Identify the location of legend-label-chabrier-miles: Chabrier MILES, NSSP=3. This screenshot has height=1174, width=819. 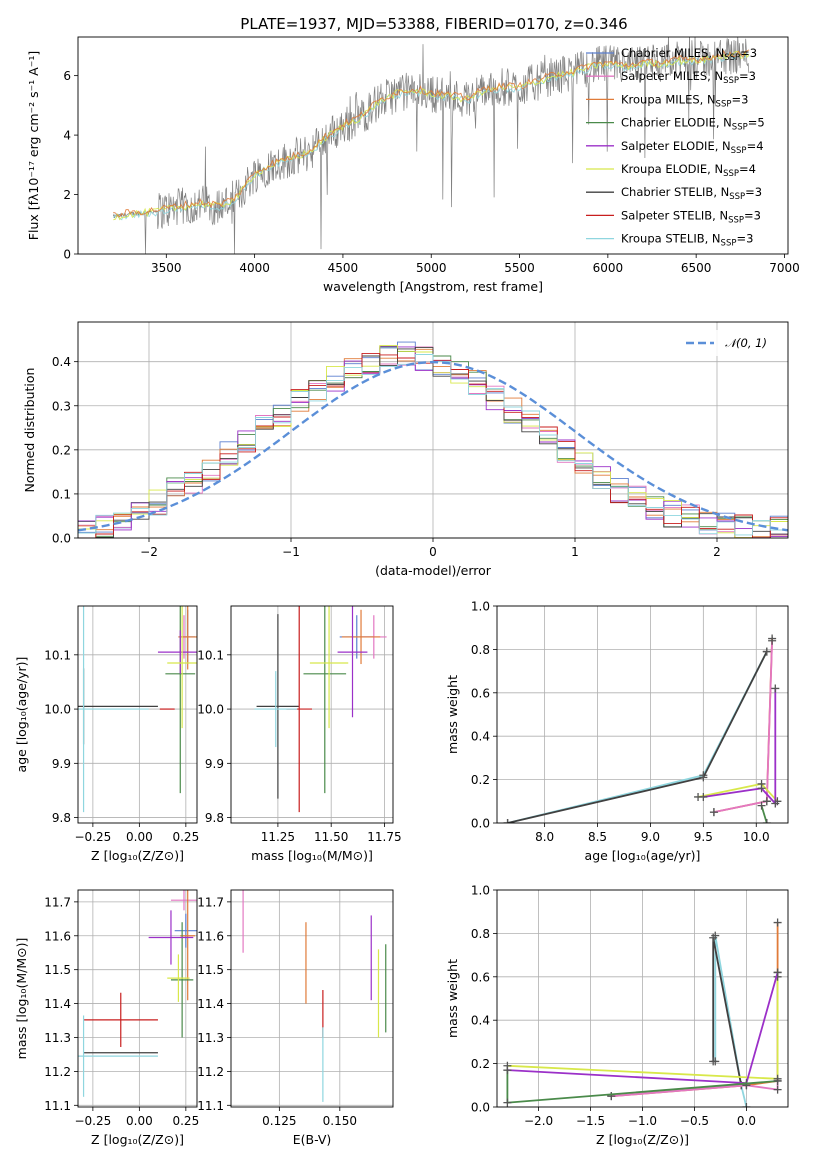
(689, 54).